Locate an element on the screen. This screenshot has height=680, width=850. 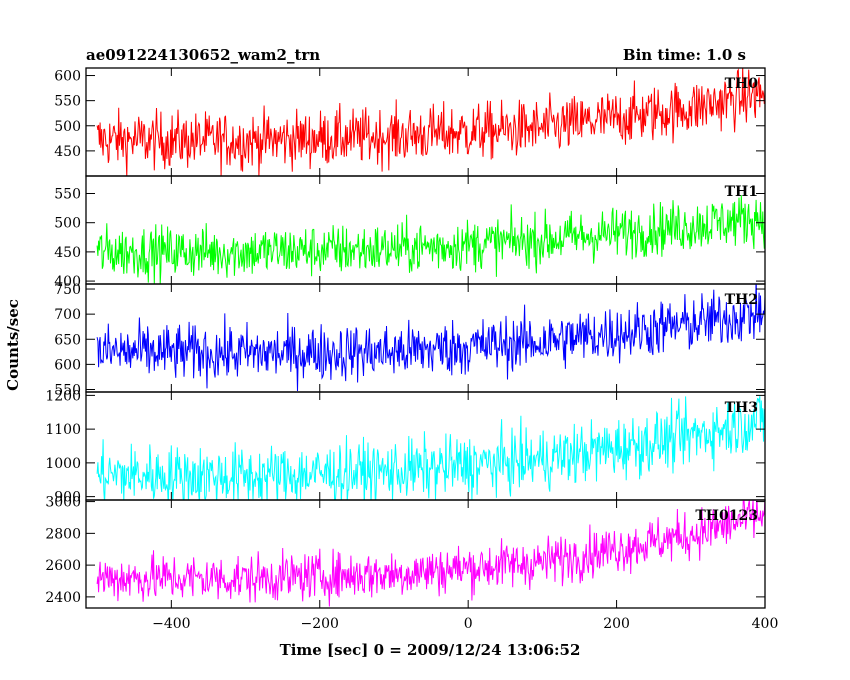
panel-label-th2: TH2 is located at coordinates (741, 300).